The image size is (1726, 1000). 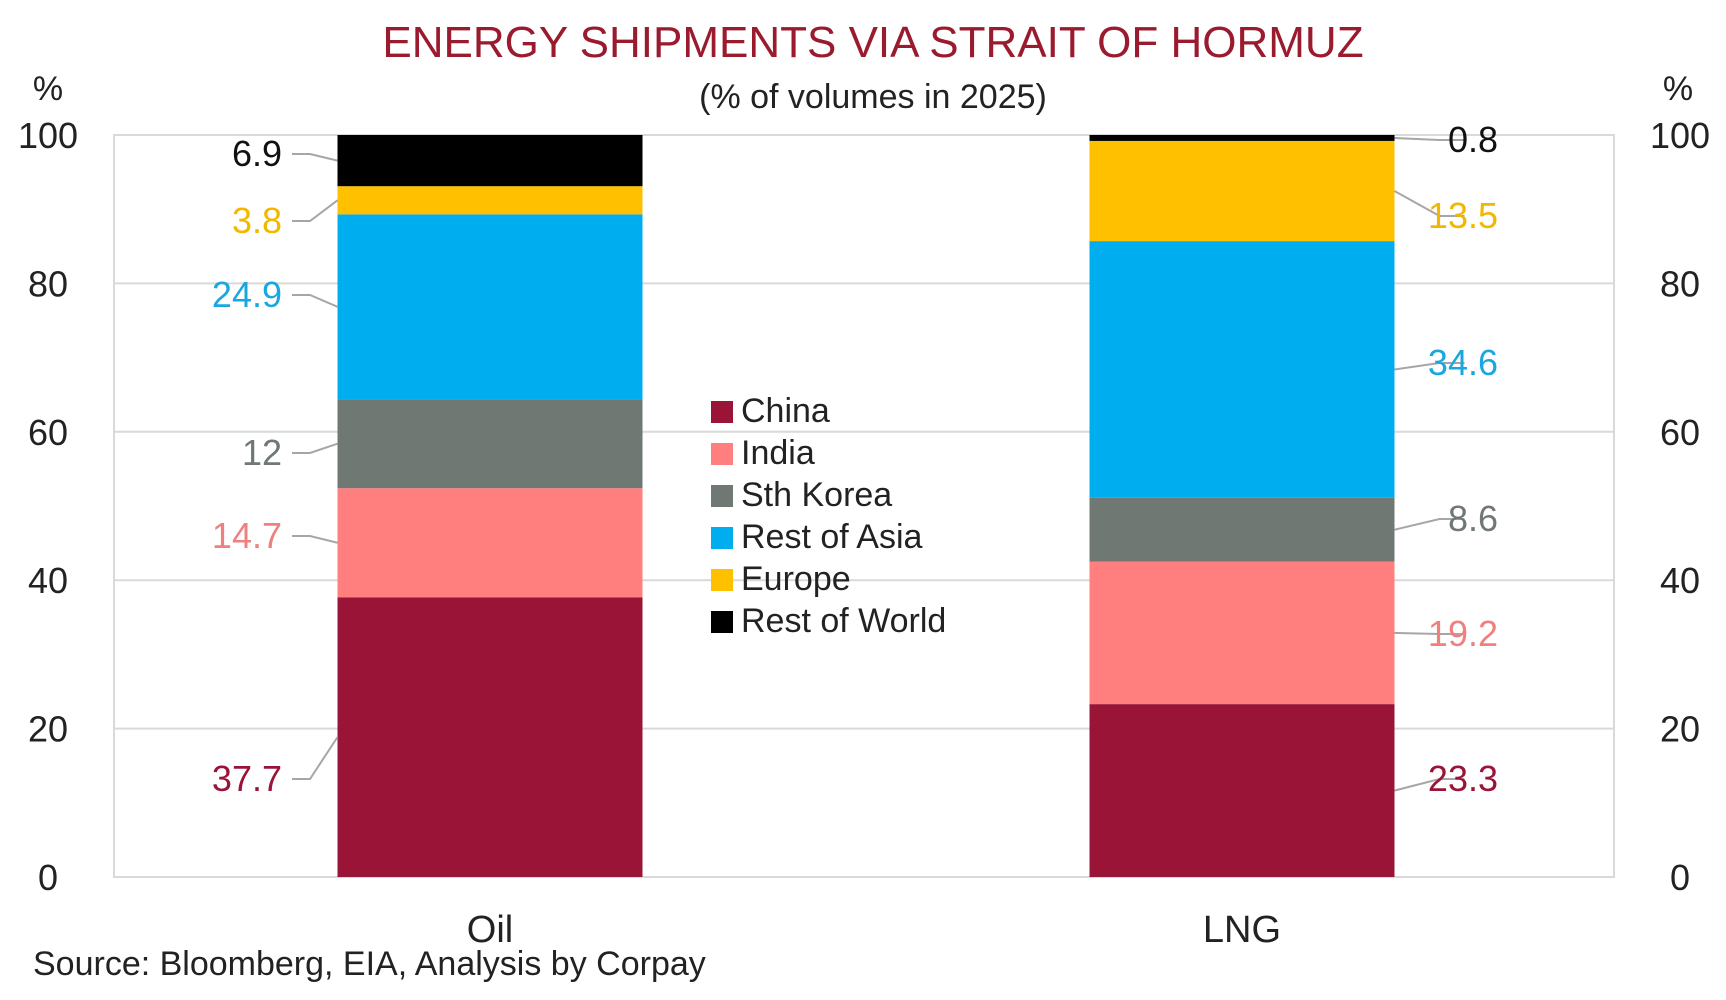 I want to click on legend-label-china: China, so click(x=785, y=411).